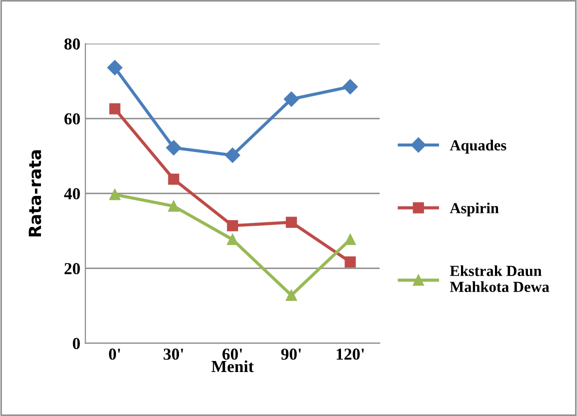 Image resolution: width=577 pixels, height=416 pixels. What do you see at coordinates (35, 193) in the screenshot?
I see `y-axis-title: Rata-rata` at bounding box center [35, 193].